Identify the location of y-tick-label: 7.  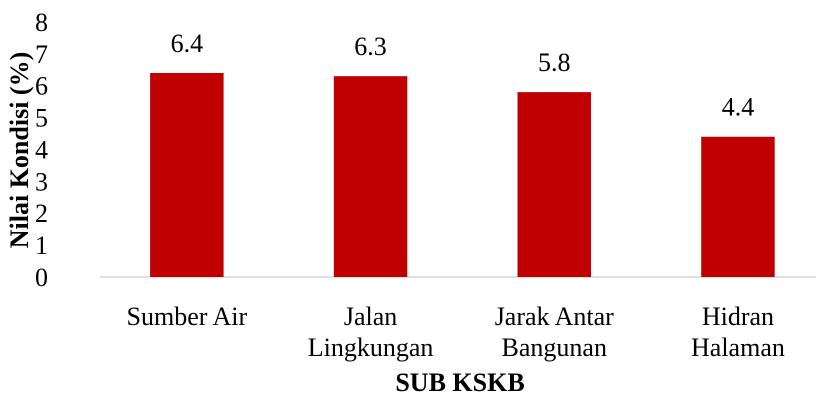
(41, 54).